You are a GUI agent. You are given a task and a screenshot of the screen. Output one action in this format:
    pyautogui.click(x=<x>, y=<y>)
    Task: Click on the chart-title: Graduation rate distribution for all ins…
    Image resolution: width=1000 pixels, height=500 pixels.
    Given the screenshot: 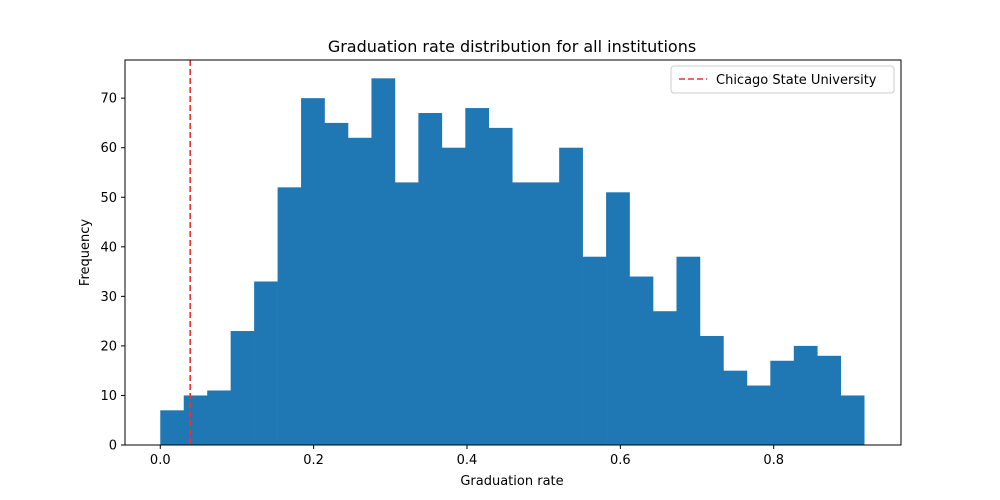 What is the action you would take?
    pyautogui.click(x=512, y=46)
    